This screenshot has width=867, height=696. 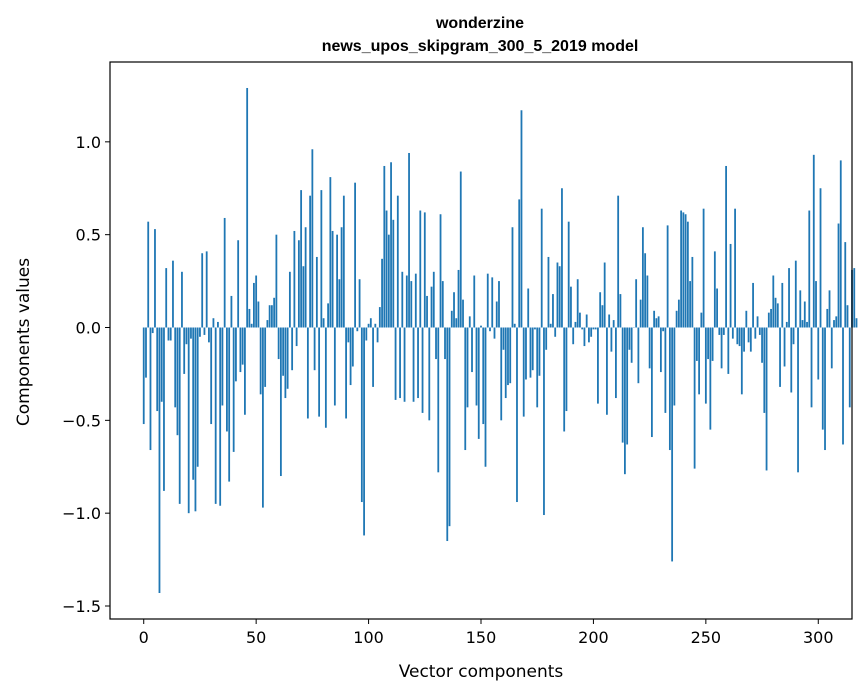 What do you see at coordinates (86, 374) in the screenshot?
I see `y-ticks: −1.5 −1.0 −0.5 0.0 0.5 1.0` at bounding box center [86, 374].